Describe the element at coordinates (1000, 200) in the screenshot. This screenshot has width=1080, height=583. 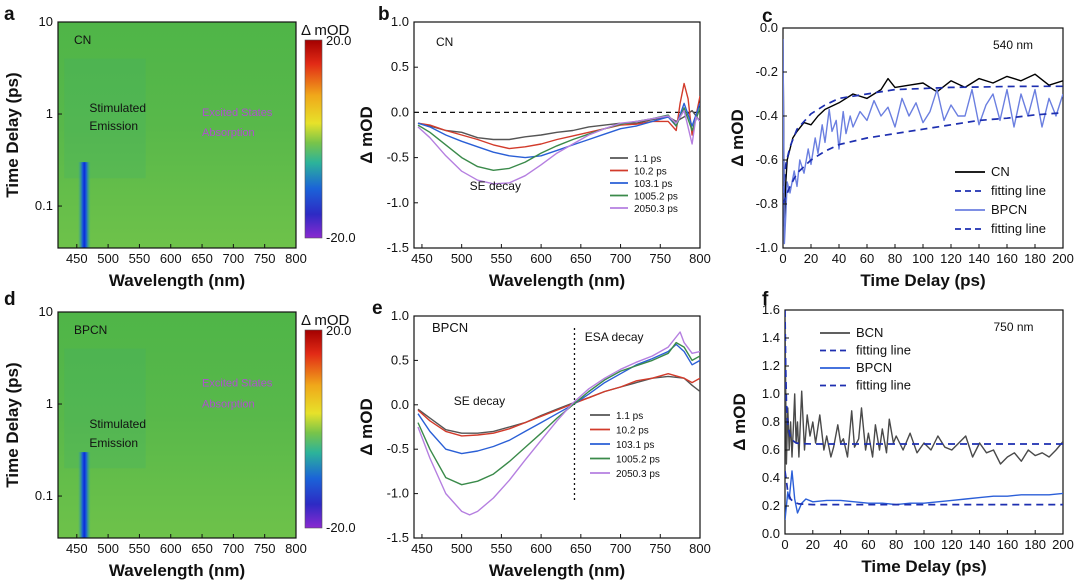
I see `legend: CN fitting line BPCN fitting line` at that location.